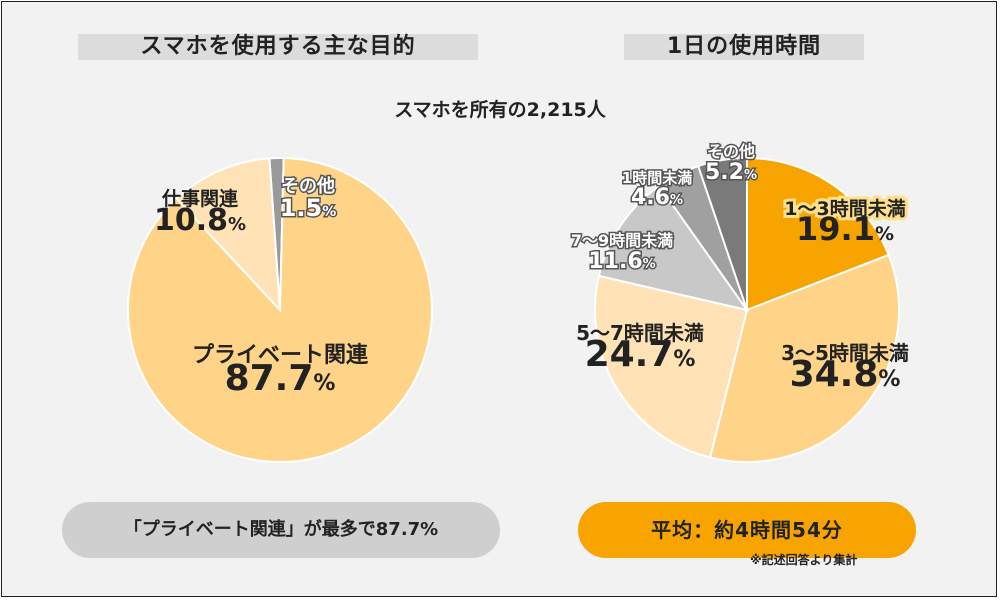 The height and width of the screenshot is (600, 1000). I want to click on pie-1-slice-5-number: 5.2, so click(724, 172).